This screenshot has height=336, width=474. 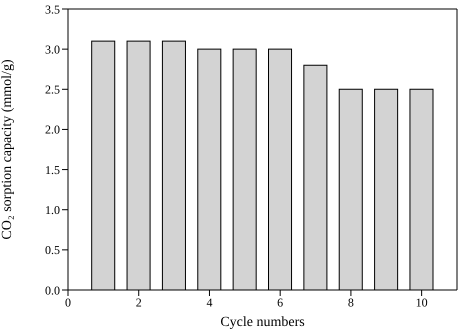 What do you see at coordinates (209, 303) in the screenshot?
I see `x-tick-label: 4` at bounding box center [209, 303].